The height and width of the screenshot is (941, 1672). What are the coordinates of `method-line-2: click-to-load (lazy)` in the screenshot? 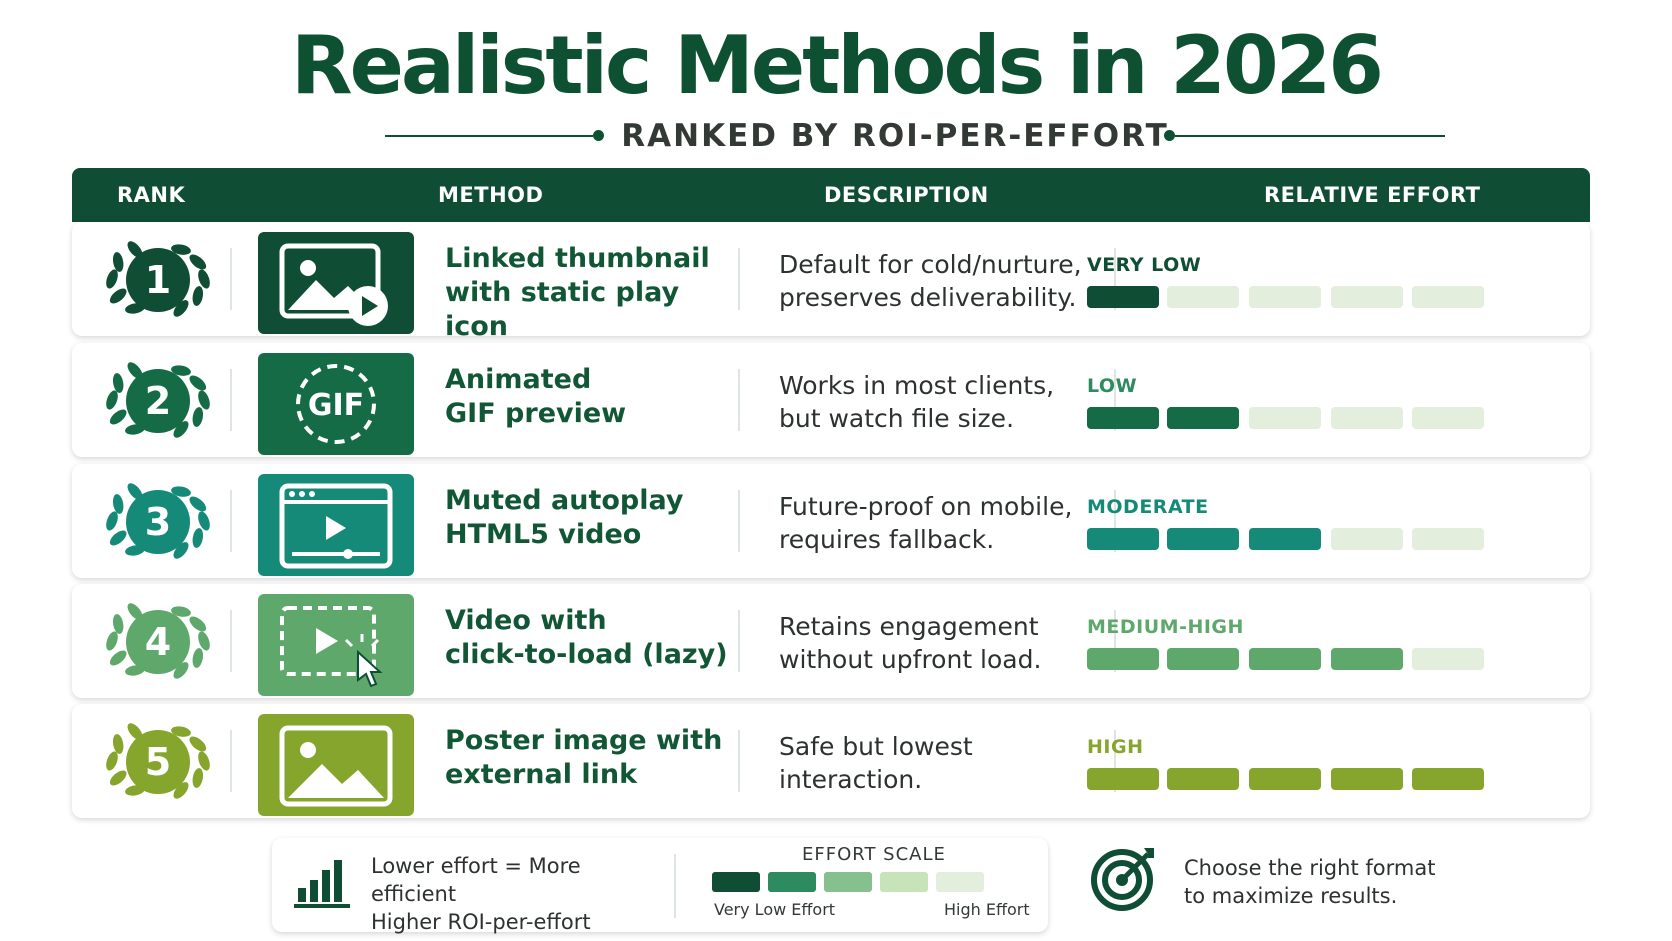 It's located at (586, 654).